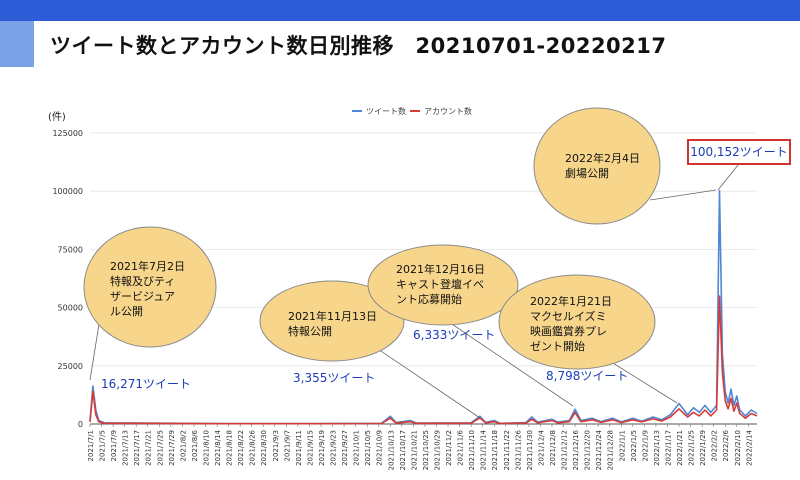 This screenshot has width=800, height=480. Describe the element at coordinates (738, 448) in the screenshot. I see `x-tick-label: 2022/2/10` at that location.